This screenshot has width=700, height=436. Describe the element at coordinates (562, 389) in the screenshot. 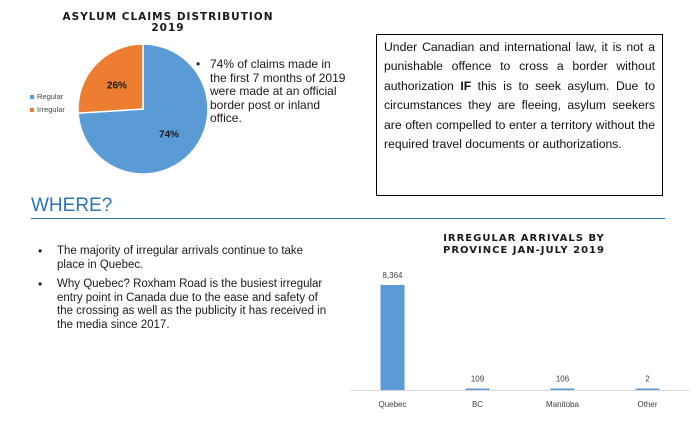

I see `bar-manitoba` at that location.